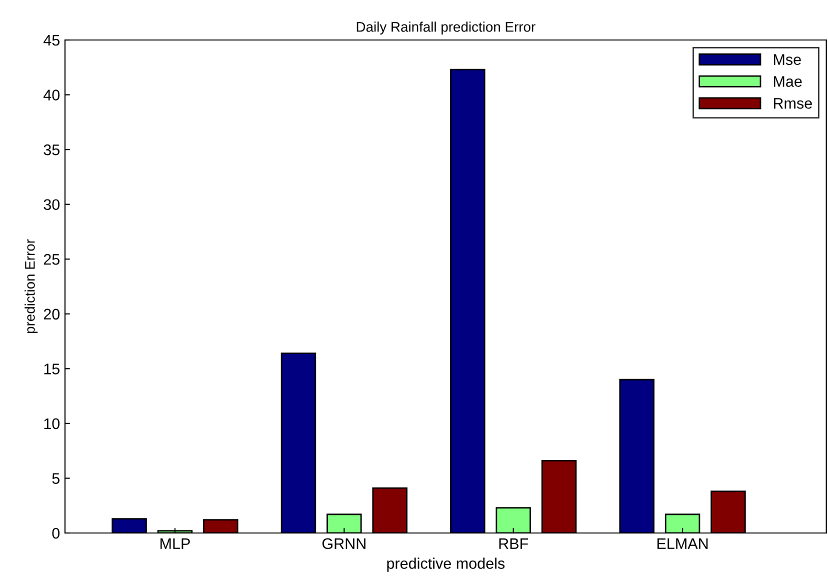  What do you see at coordinates (52, 204) in the screenshot?
I see `y-tick-label: 30` at bounding box center [52, 204].